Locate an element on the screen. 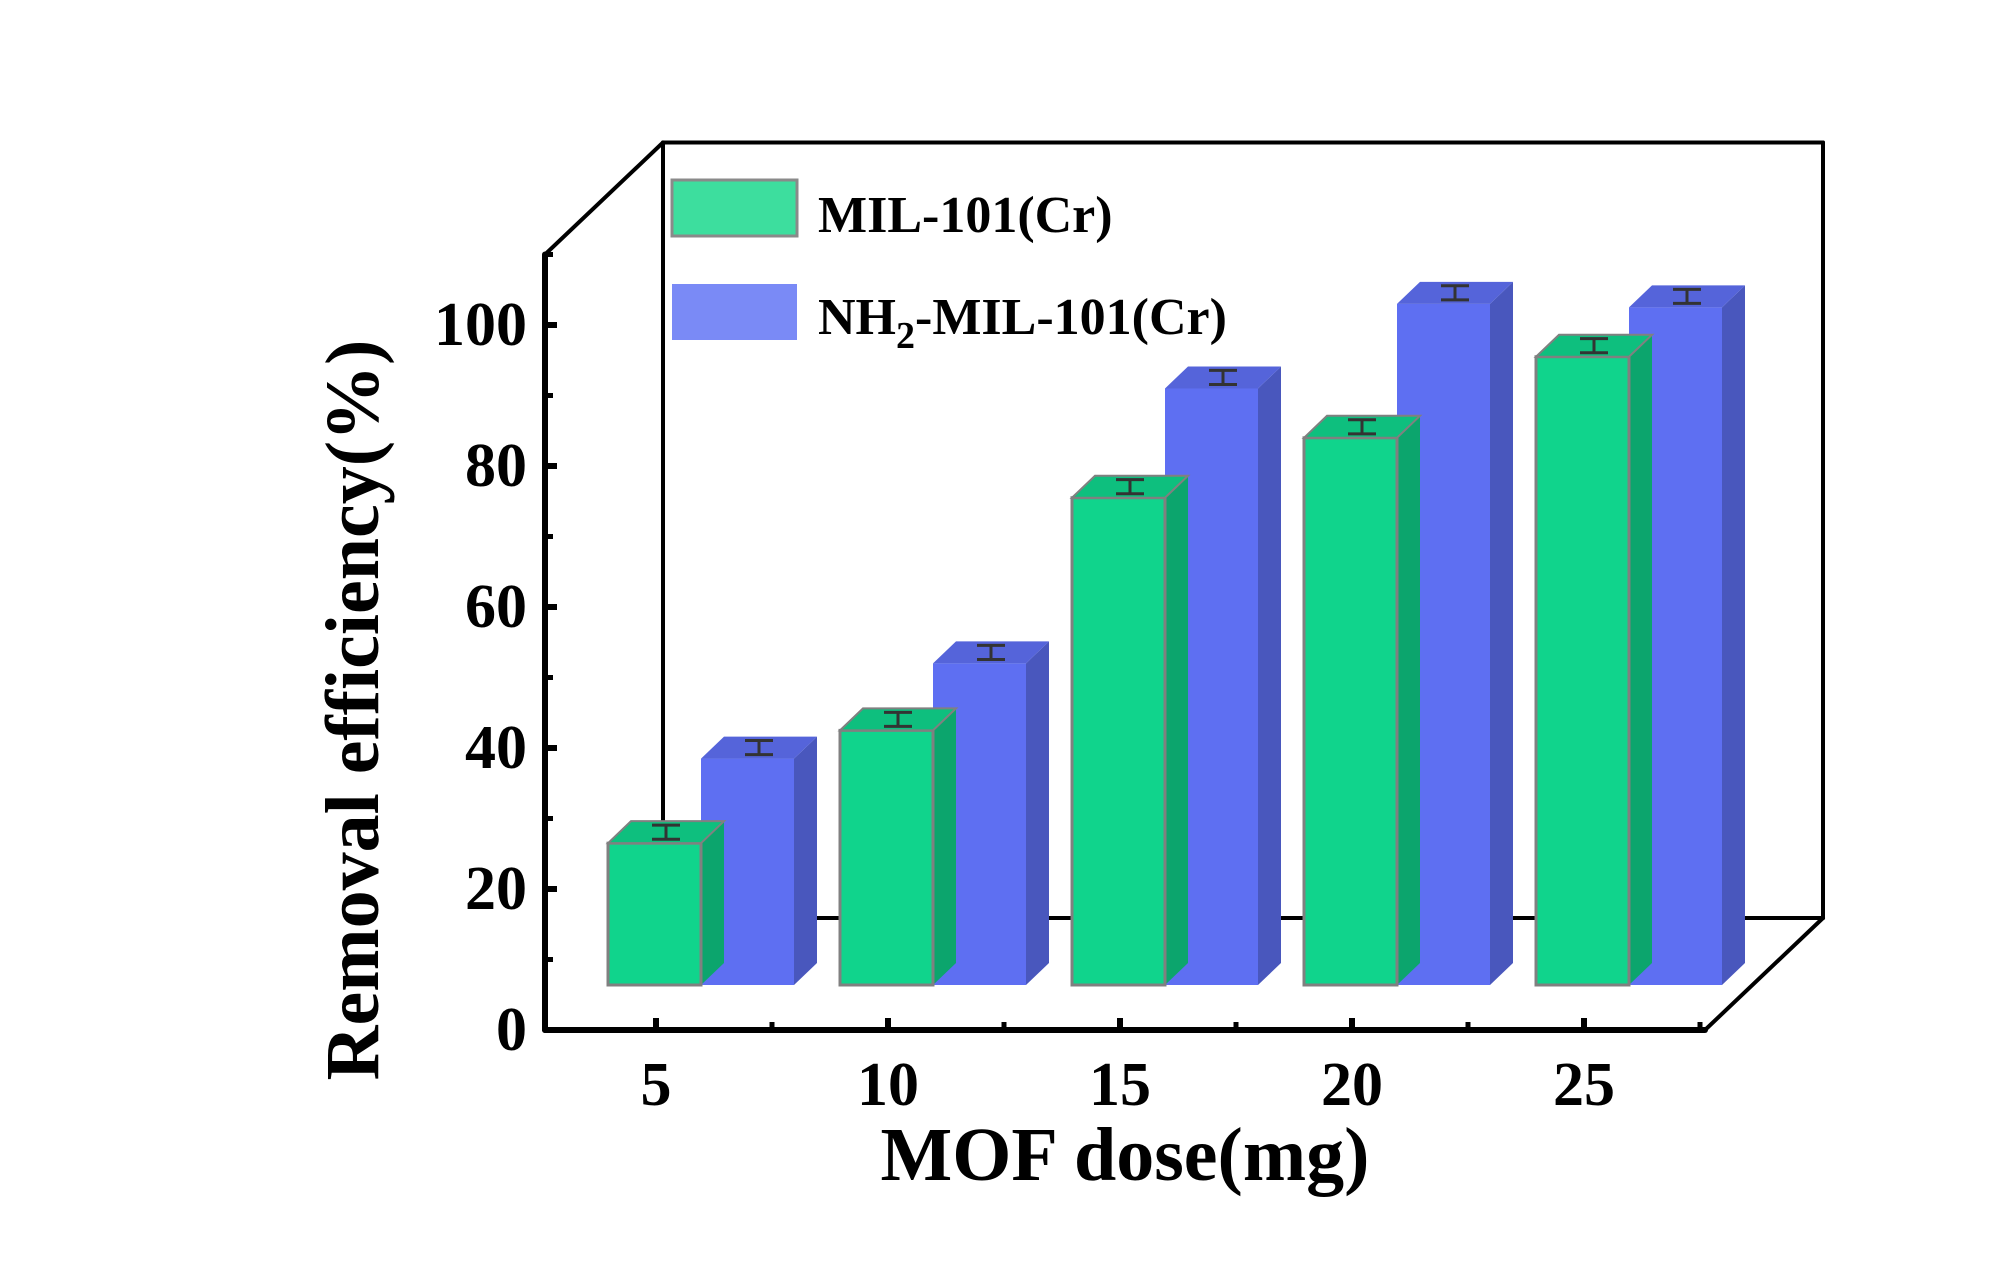  x-tick-label-10: 10 is located at coordinates (888, 1085).